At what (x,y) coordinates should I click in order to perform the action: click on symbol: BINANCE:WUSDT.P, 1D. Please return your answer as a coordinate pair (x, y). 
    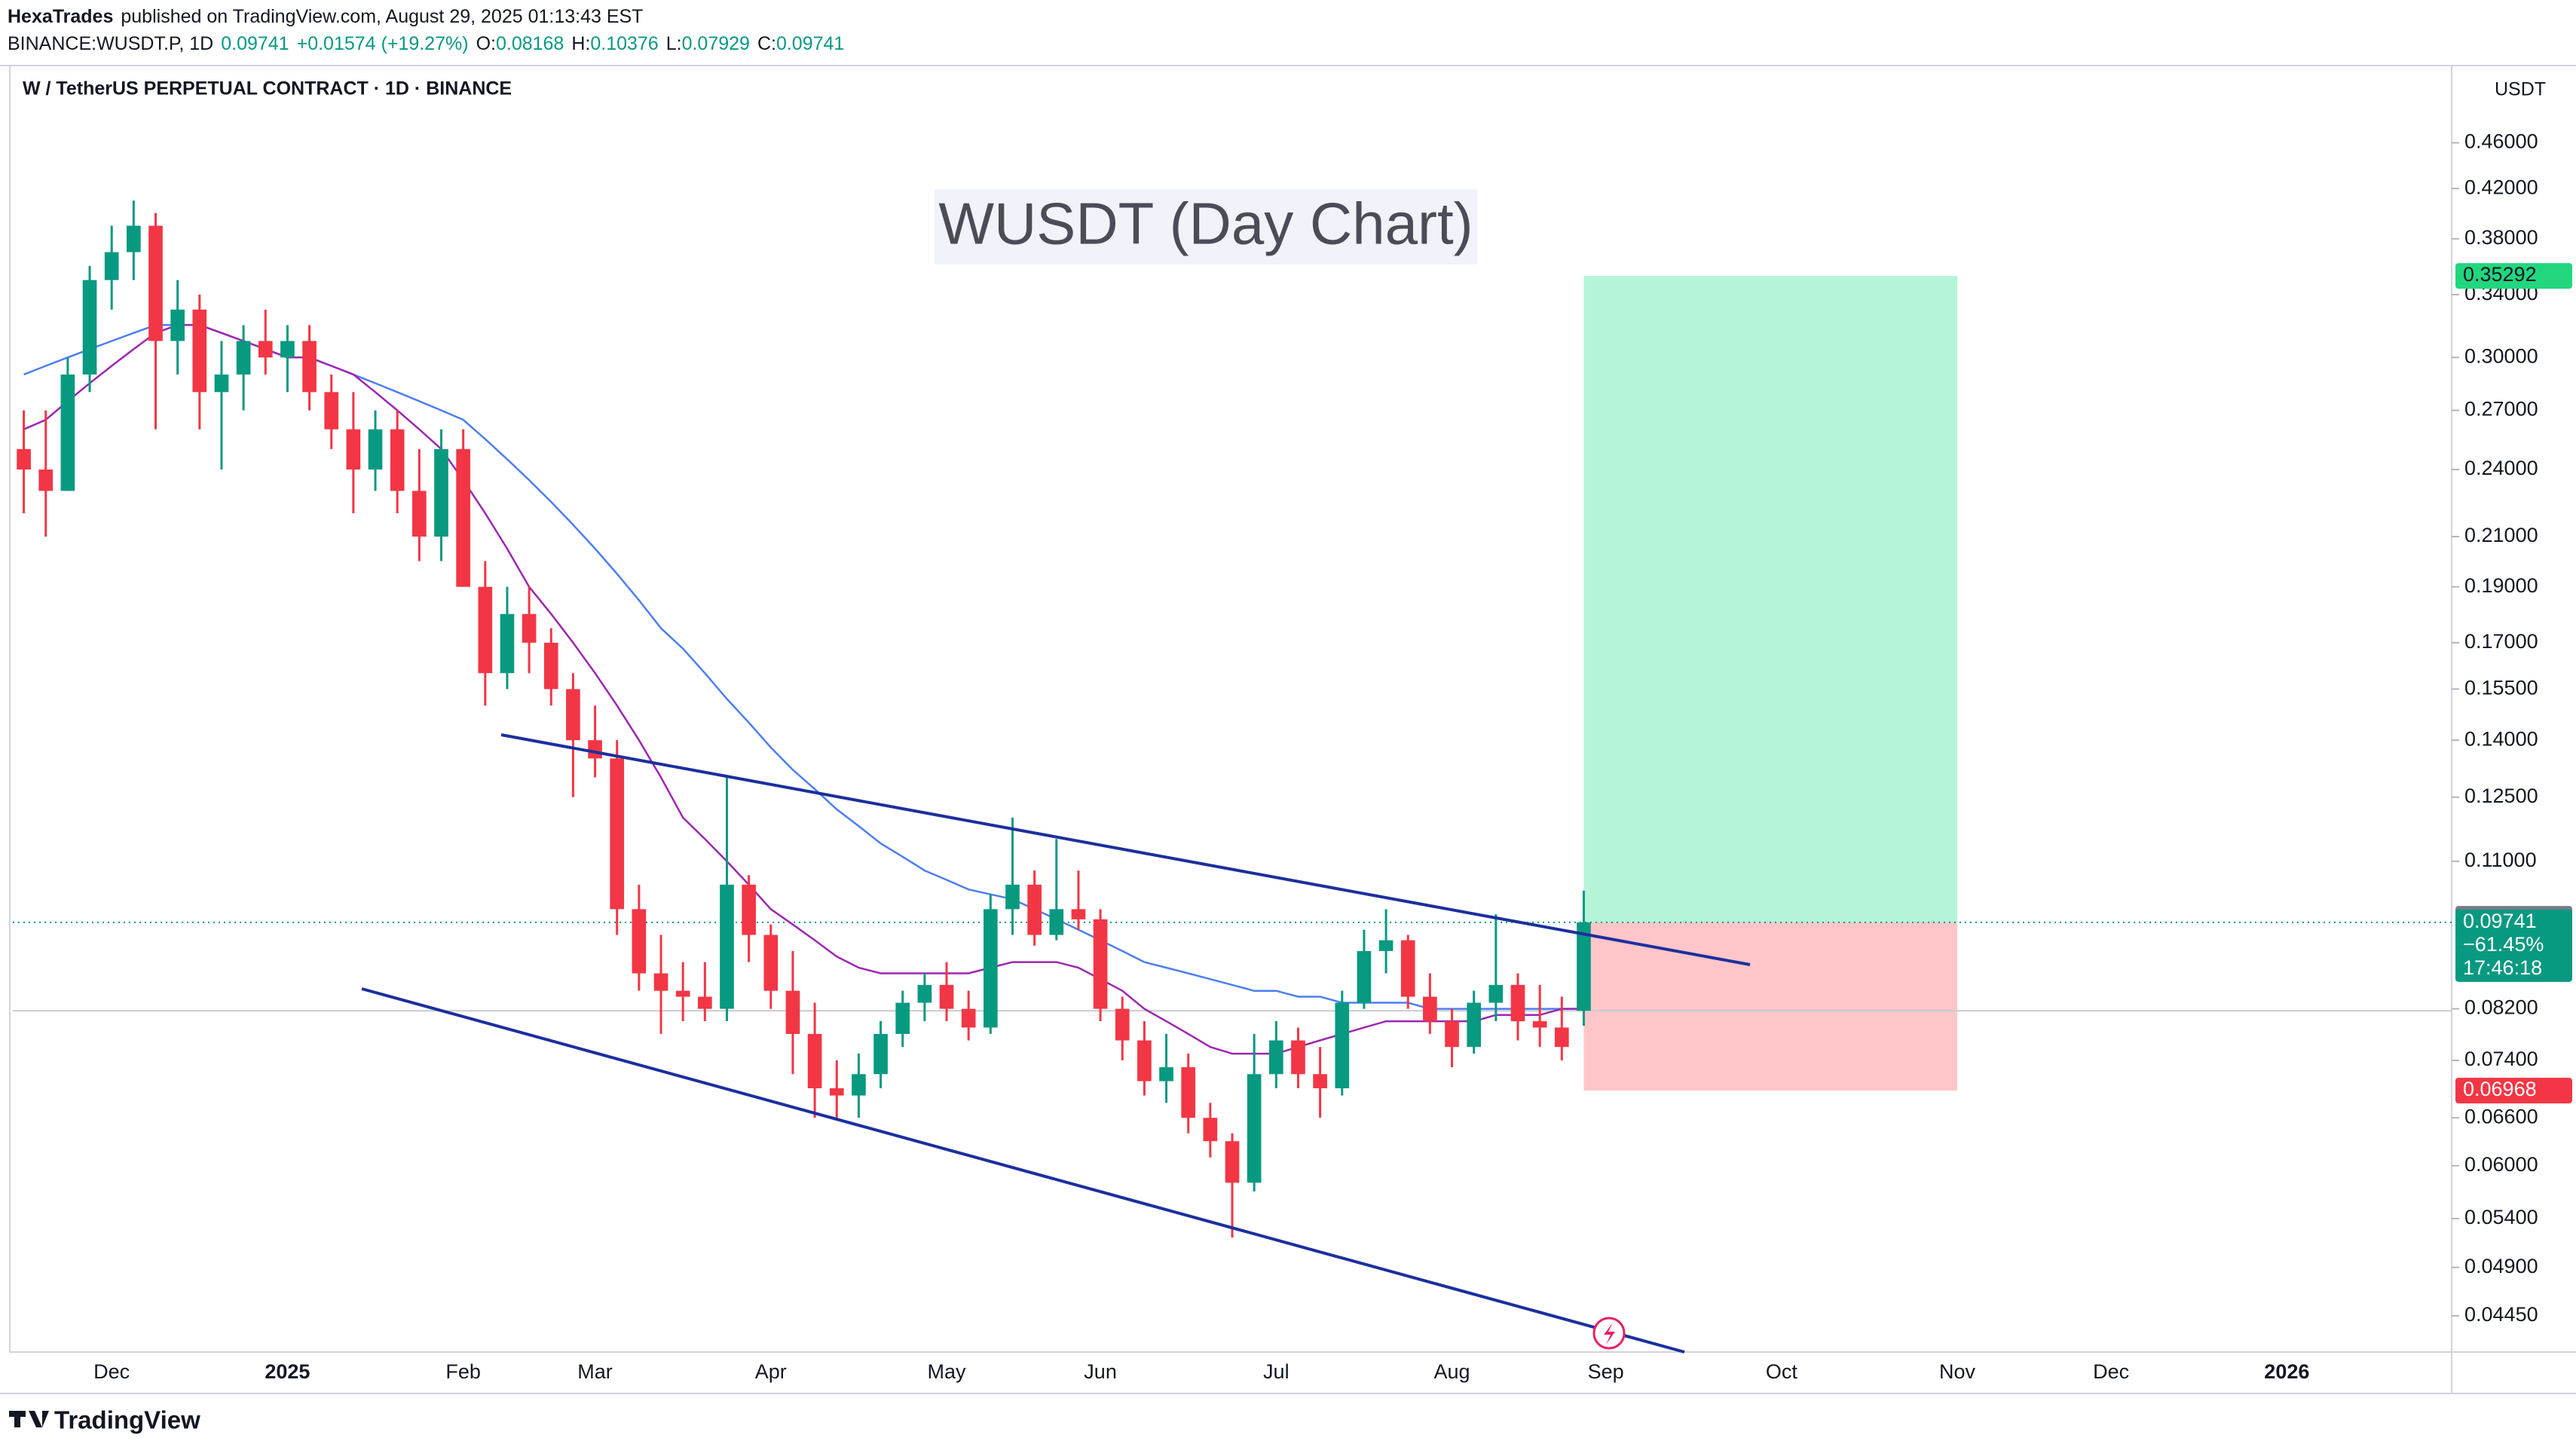
    Looking at the image, I should click on (111, 44).